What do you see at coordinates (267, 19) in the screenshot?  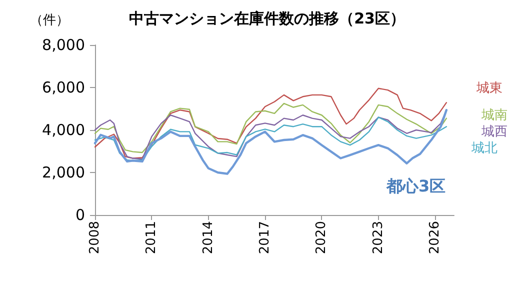 I see `chart-title: 中古マンション在庫件数の推移（23区）` at bounding box center [267, 19].